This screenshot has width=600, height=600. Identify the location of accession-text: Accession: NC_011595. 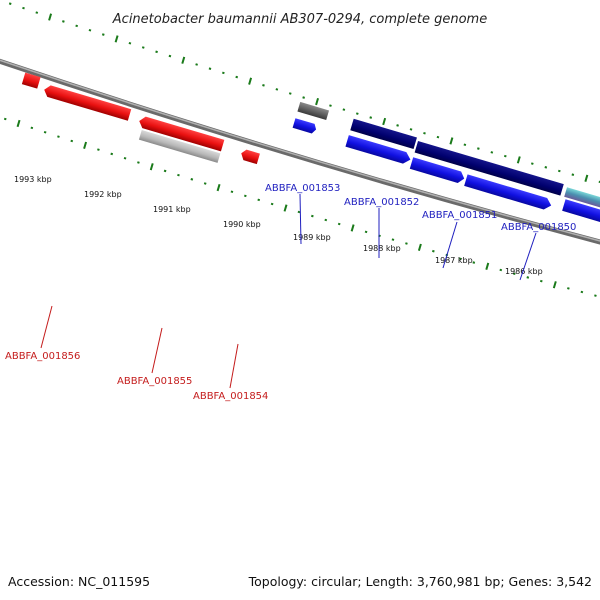
(79, 581).